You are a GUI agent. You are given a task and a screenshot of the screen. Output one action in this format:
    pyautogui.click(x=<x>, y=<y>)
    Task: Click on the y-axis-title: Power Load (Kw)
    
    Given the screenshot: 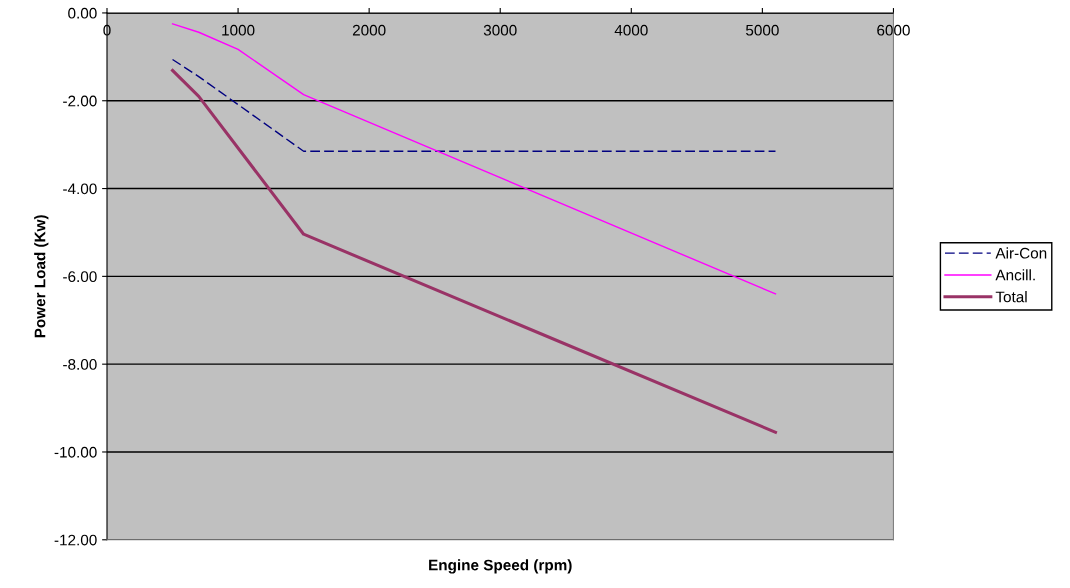 What is the action you would take?
    pyautogui.click(x=41, y=276)
    